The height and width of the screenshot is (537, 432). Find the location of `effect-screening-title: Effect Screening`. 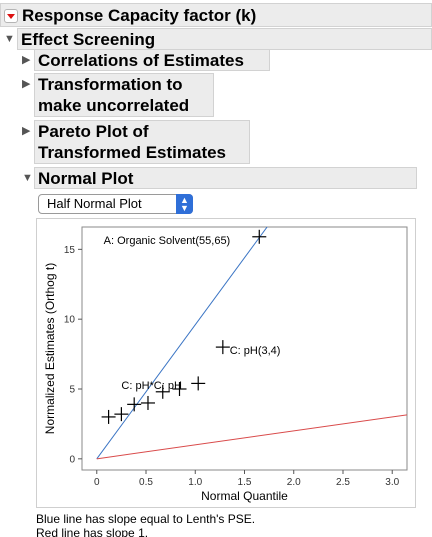

effect-screening-title: Effect Screening is located at coordinates (88, 39).